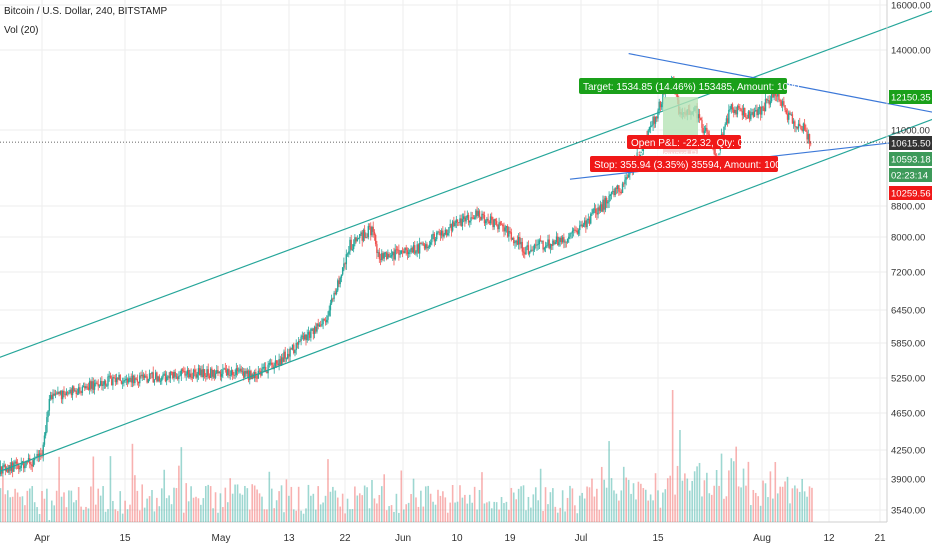 This screenshot has height=550, width=932. What do you see at coordinates (510, 538) in the screenshot?
I see `time-tick-label: 19` at bounding box center [510, 538].